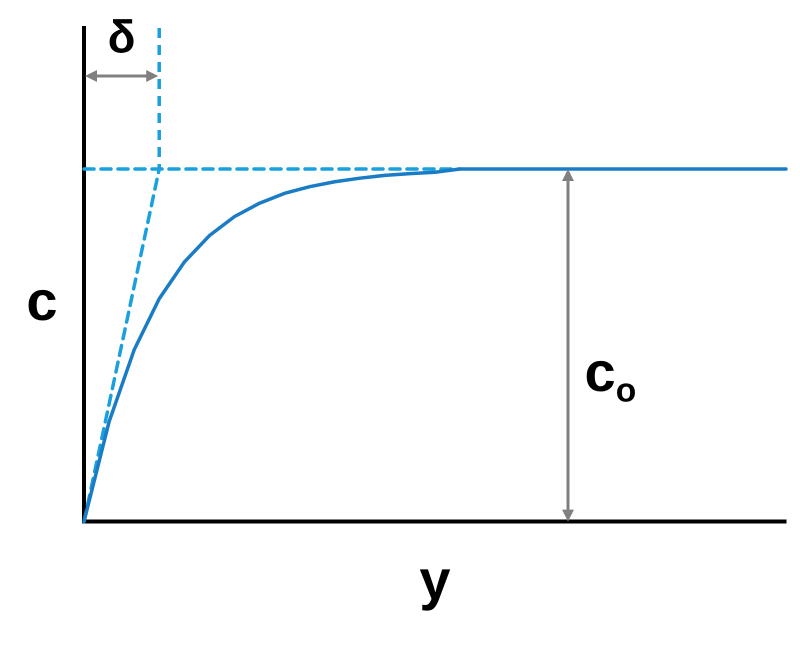 This screenshot has width=800, height=654. I want to click on y-axis-title: c, so click(42, 300).